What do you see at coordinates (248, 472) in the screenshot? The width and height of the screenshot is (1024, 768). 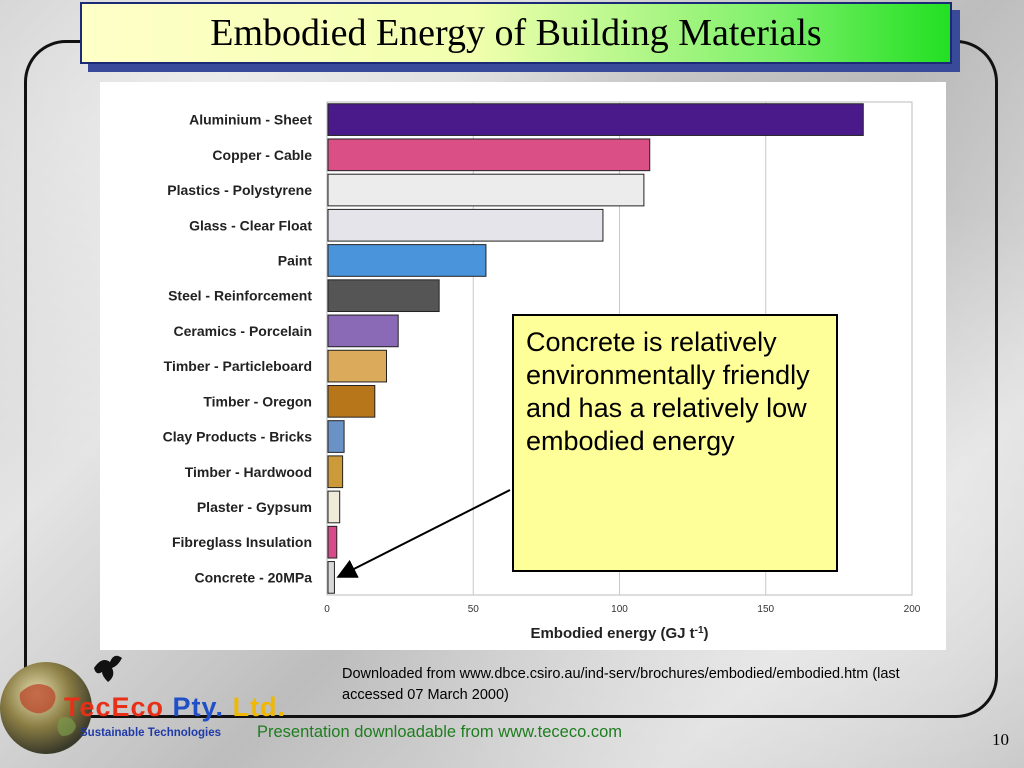 I see `category-label: Timber - Hardwood` at bounding box center [248, 472].